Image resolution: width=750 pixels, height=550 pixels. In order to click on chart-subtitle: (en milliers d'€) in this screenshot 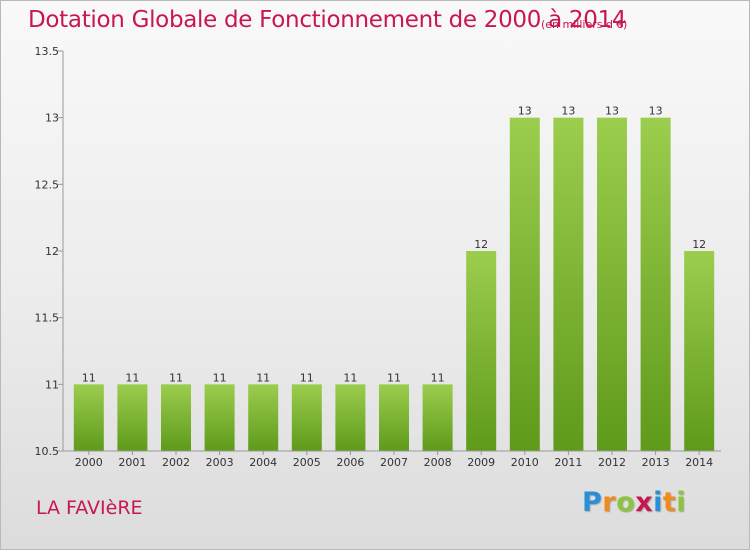, I will do `click(584, 24)`.